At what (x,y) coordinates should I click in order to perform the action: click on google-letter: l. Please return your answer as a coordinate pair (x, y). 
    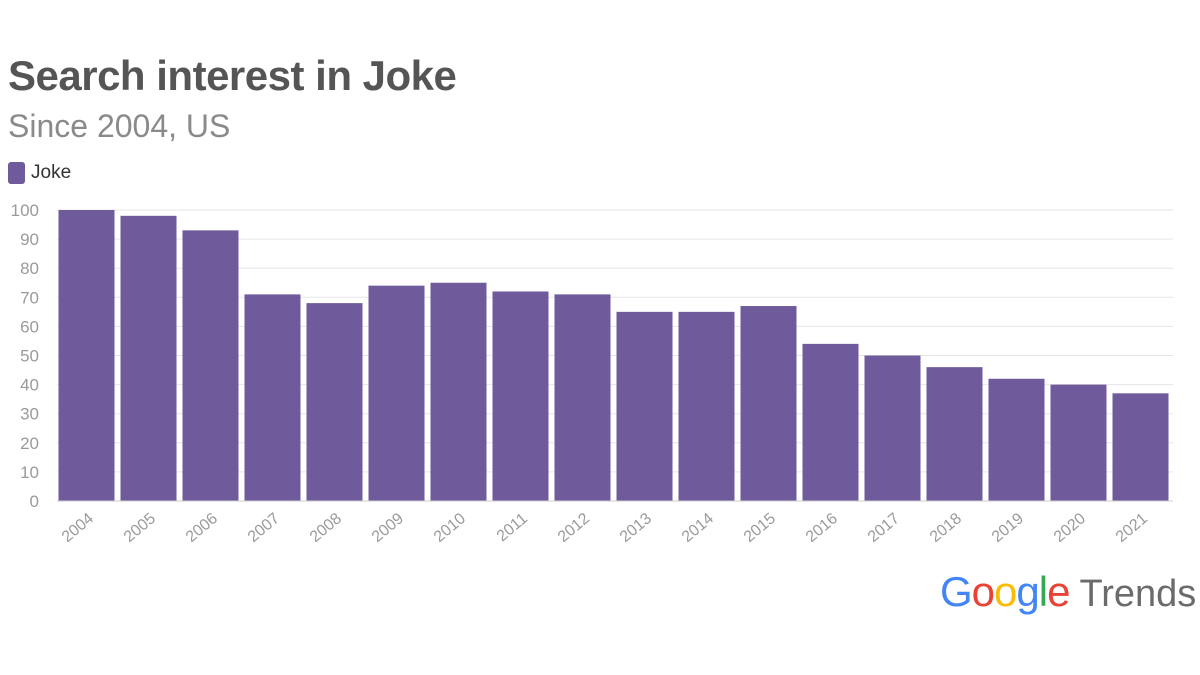
    Looking at the image, I should click on (1043, 591).